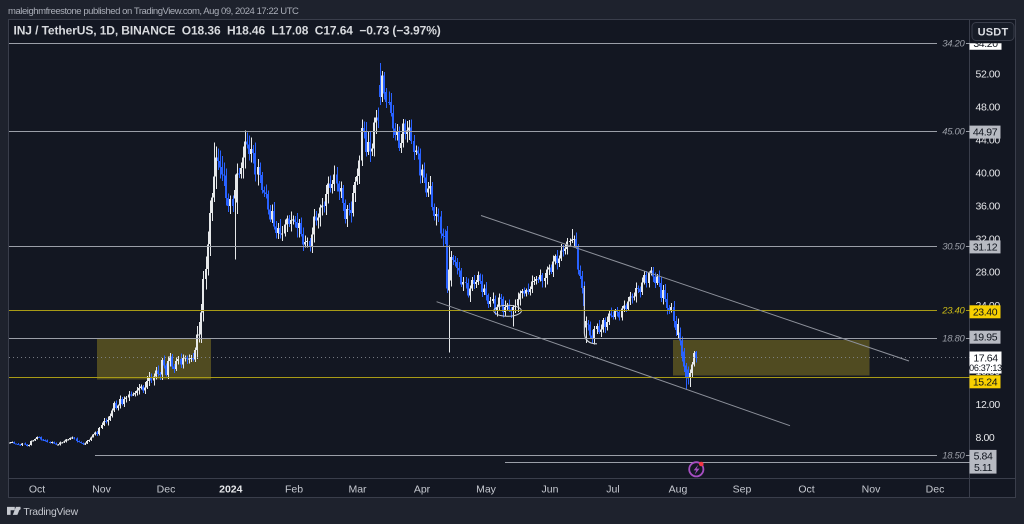 The image size is (1024, 524). Describe the element at coordinates (985, 368) in the screenshot. I see `svg-text: 06:37:13` at that location.